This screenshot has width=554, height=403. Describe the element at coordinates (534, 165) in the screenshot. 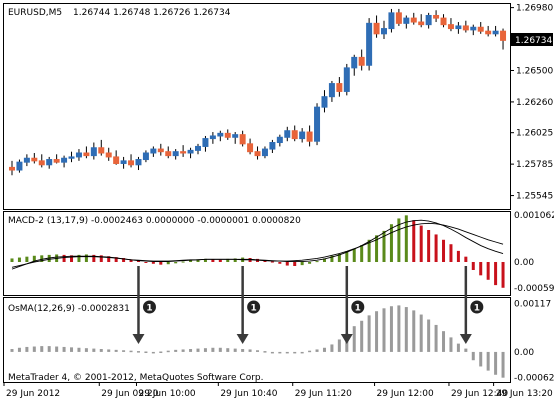

I see `y-tick-label: 1.25785` at that location.